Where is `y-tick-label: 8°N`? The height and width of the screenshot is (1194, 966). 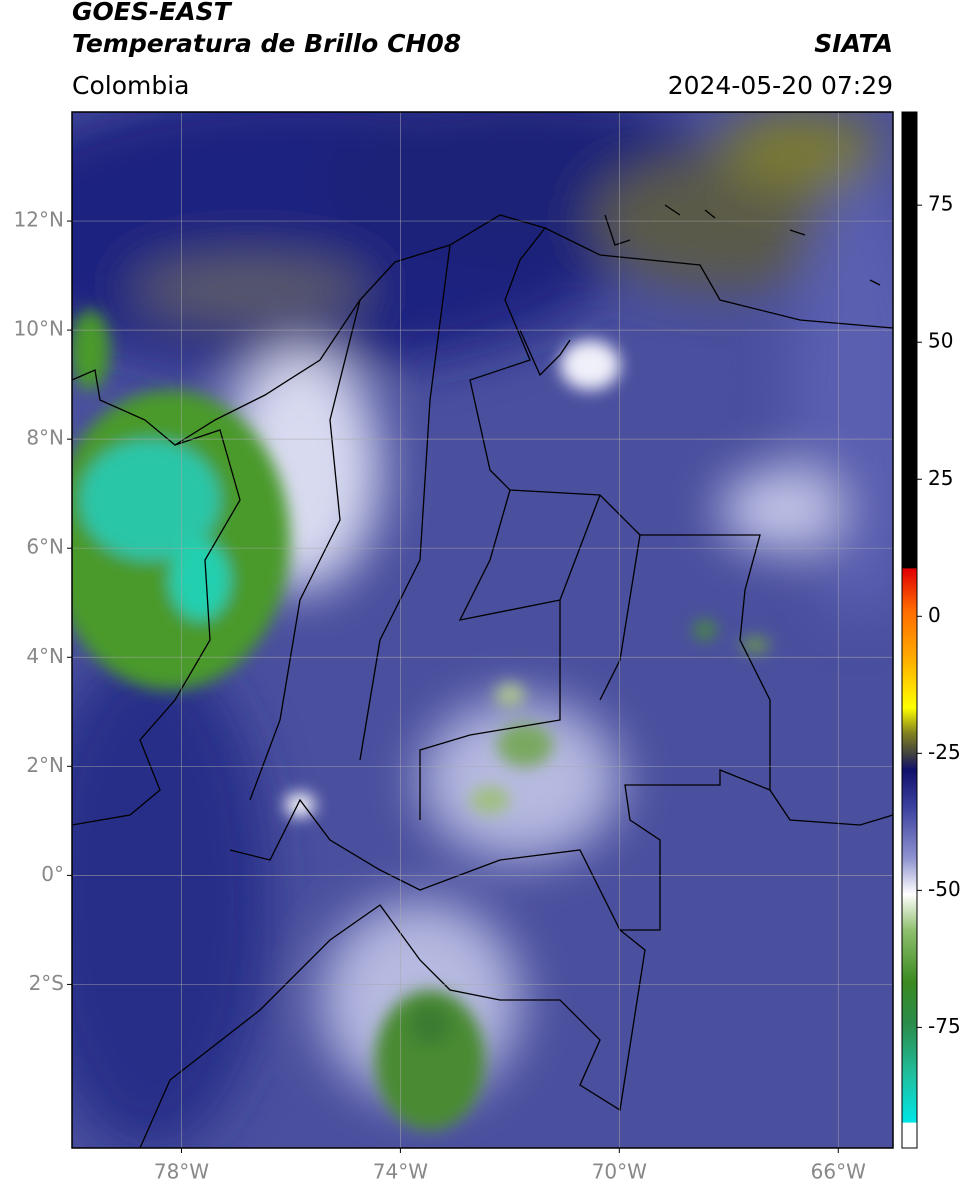 y-tick-label: 8°N is located at coordinates (45, 438).